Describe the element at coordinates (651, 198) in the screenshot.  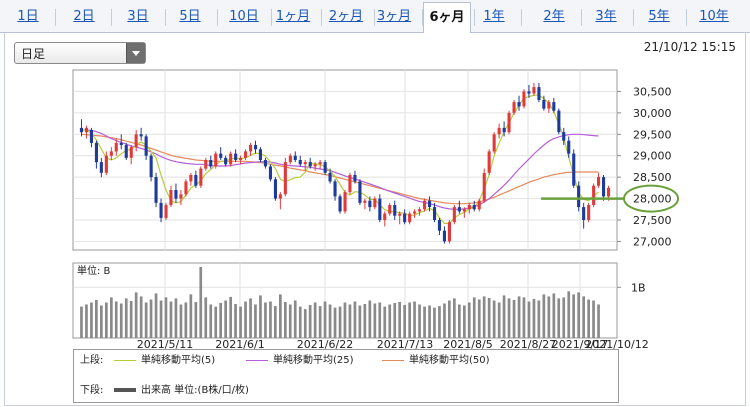
I see `highlight-price-circle` at that location.